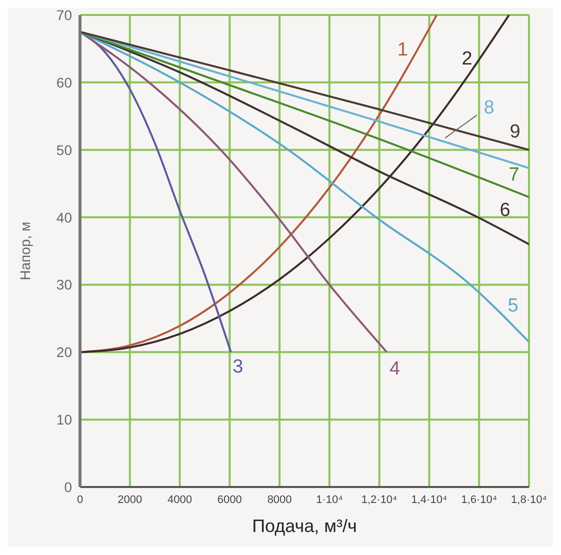 This screenshot has width=561, height=555. Describe the element at coordinates (229, 500) in the screenshot. I see `x-tick-label: 6000` at that location.